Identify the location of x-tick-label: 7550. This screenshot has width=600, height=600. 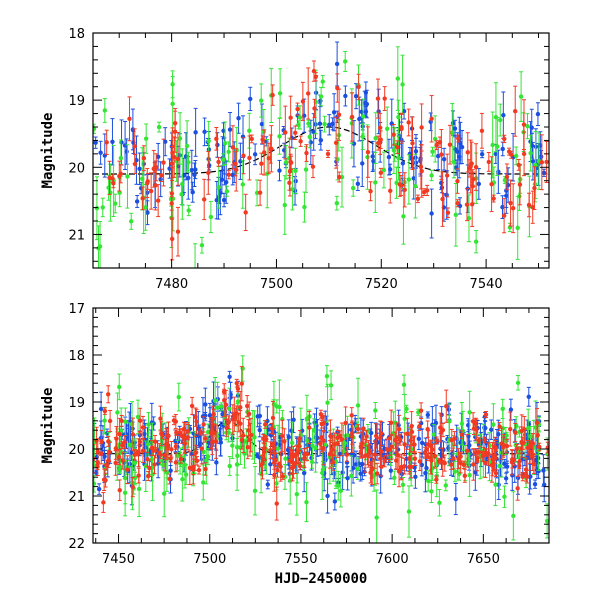
(300, 559).